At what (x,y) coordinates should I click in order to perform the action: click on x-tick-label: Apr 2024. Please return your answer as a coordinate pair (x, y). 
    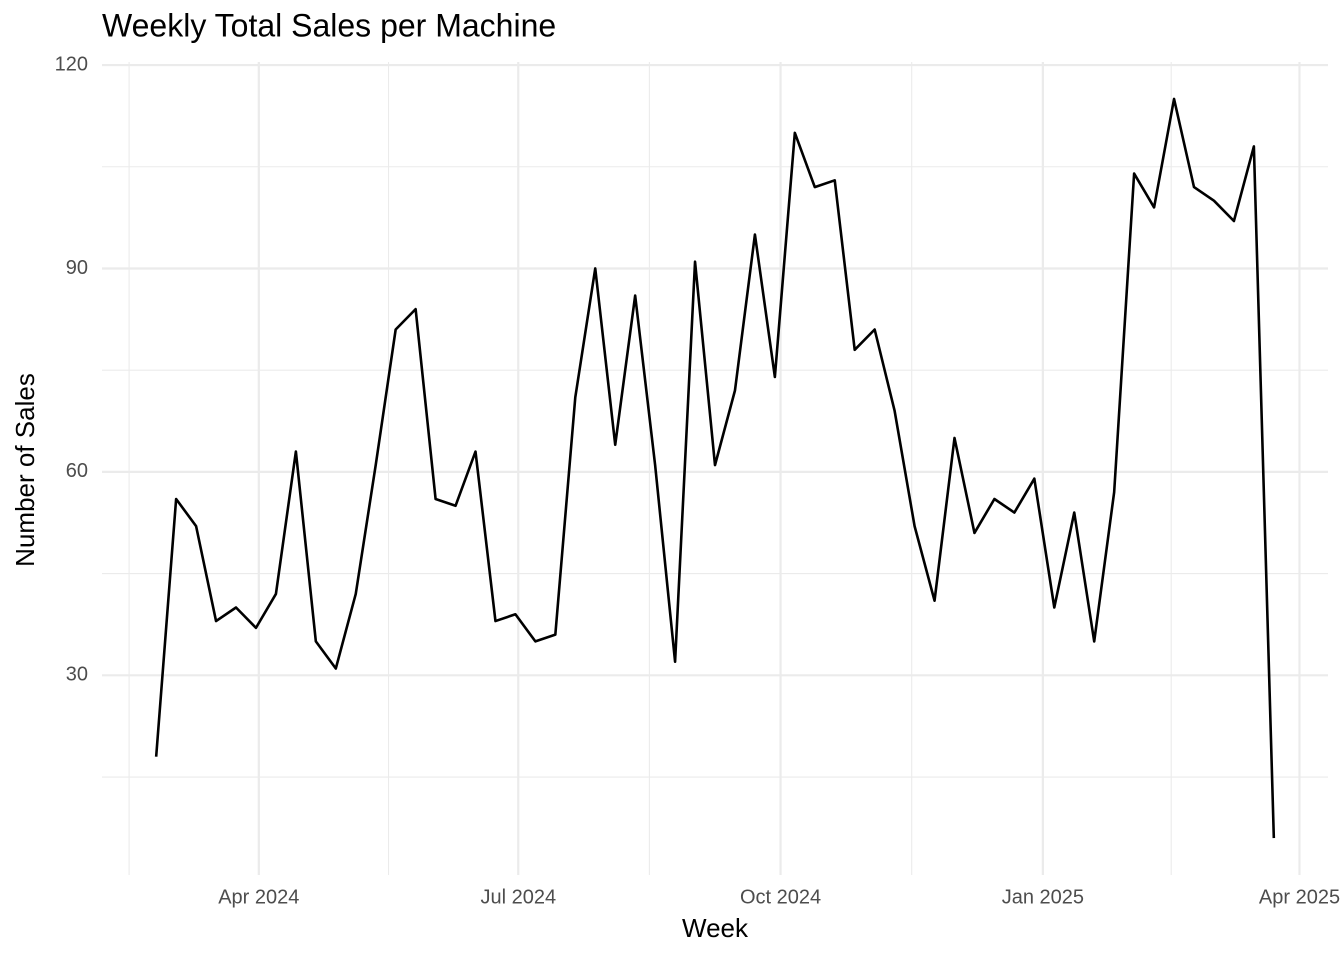
    Looking at the image, I should click on (258, 897).